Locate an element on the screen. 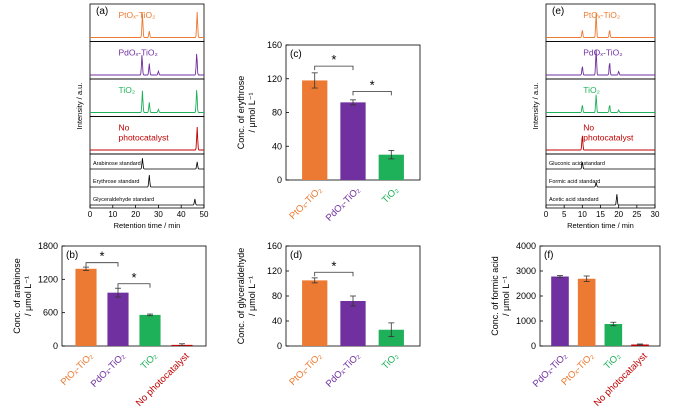 The height and width of the screenshot is (418, 685). standard-line-arabinose-standard is located at coordinates (147, 164).